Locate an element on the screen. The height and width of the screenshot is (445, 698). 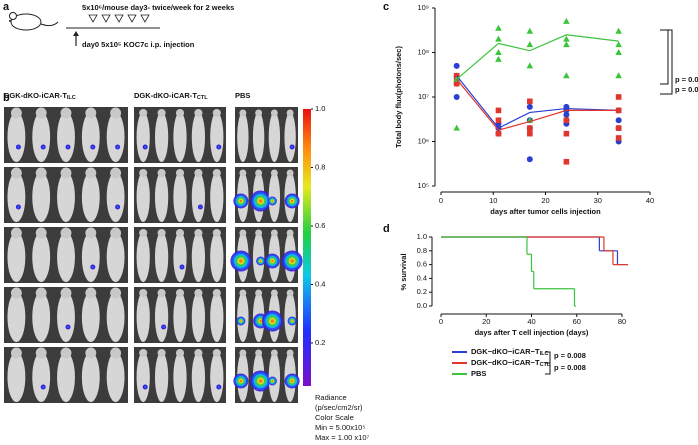
label: DGK-dKO-iCAR-TILC is located at coordinates (40, 96).